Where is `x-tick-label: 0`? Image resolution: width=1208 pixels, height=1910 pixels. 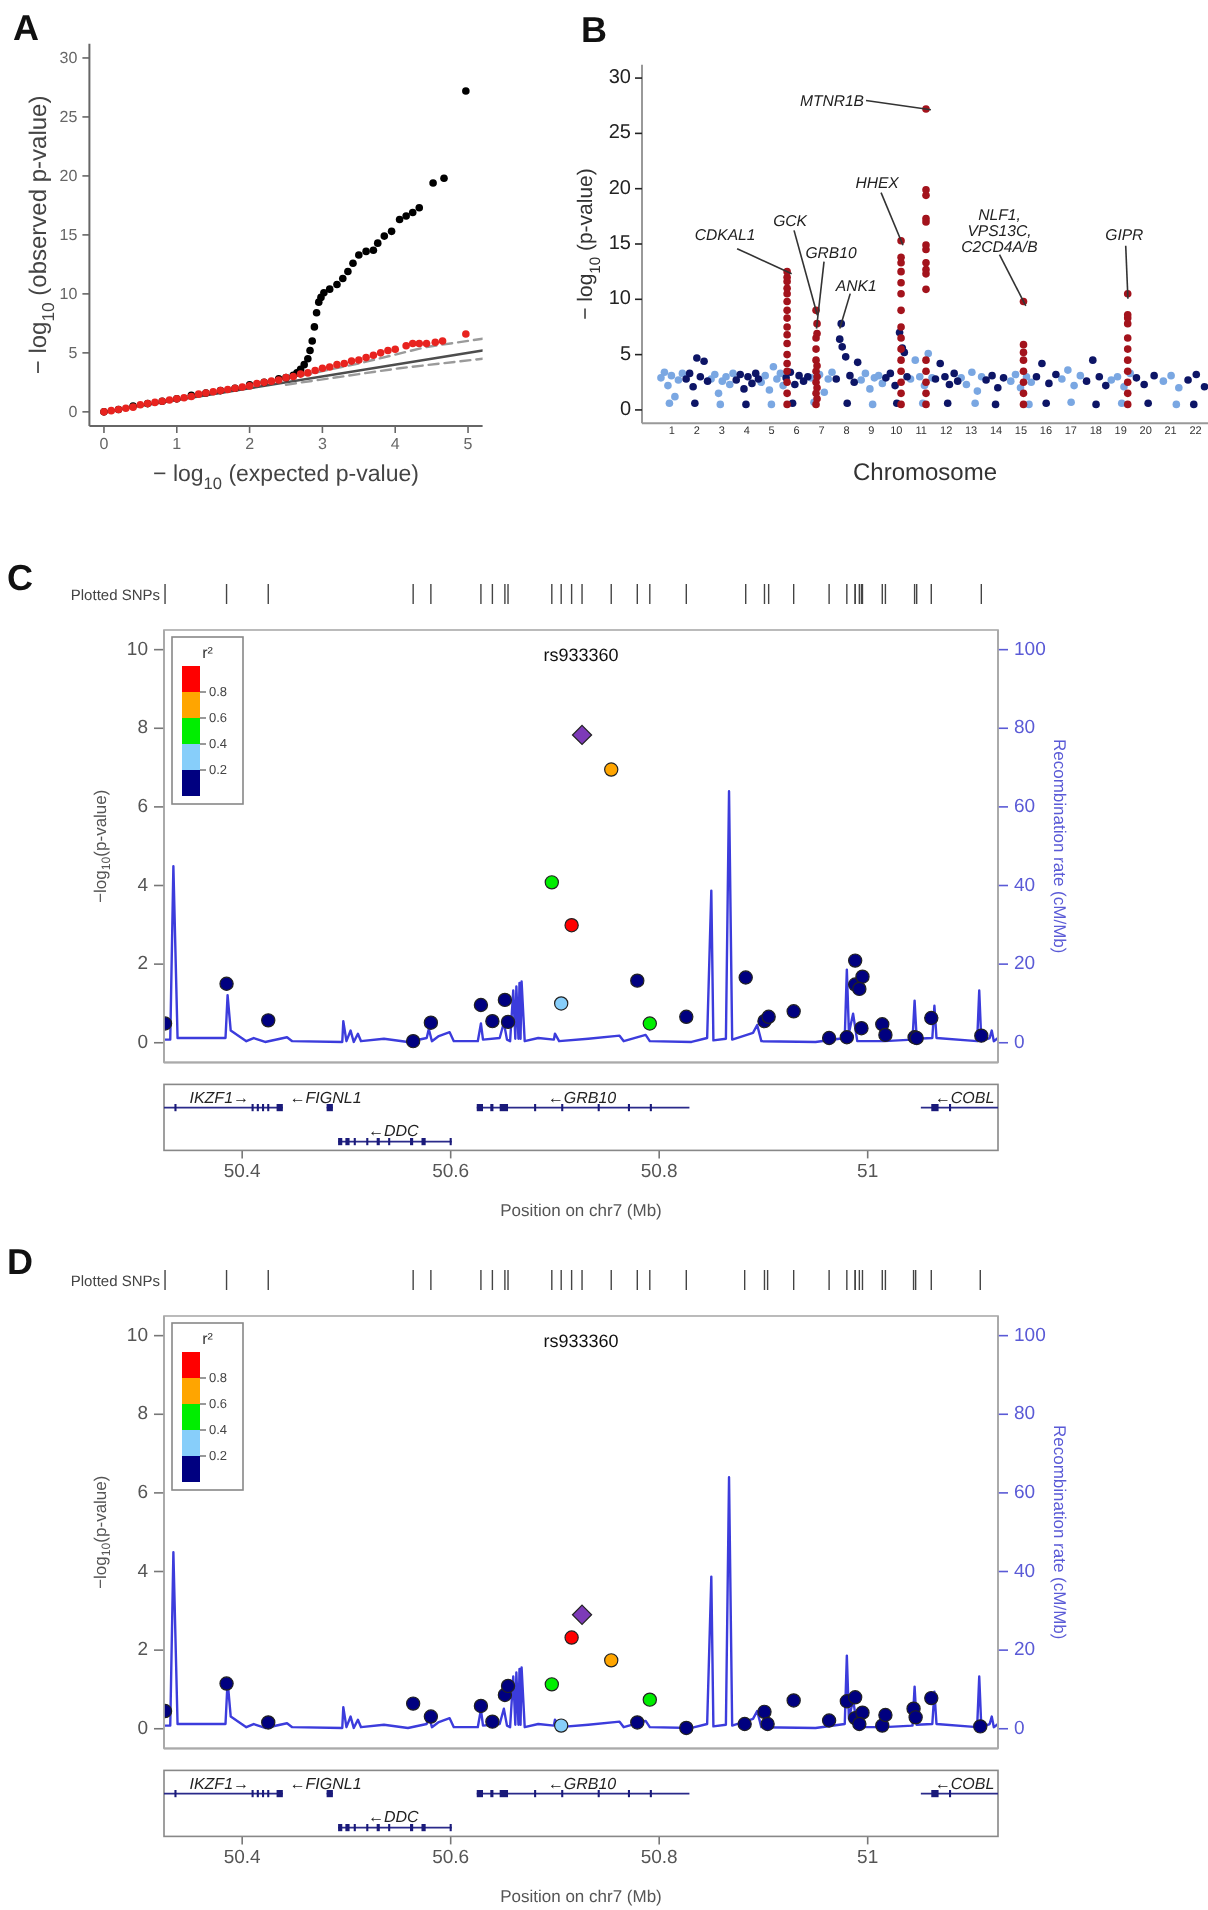
x-tick-label: 0 is located at coordinates (104, 444).